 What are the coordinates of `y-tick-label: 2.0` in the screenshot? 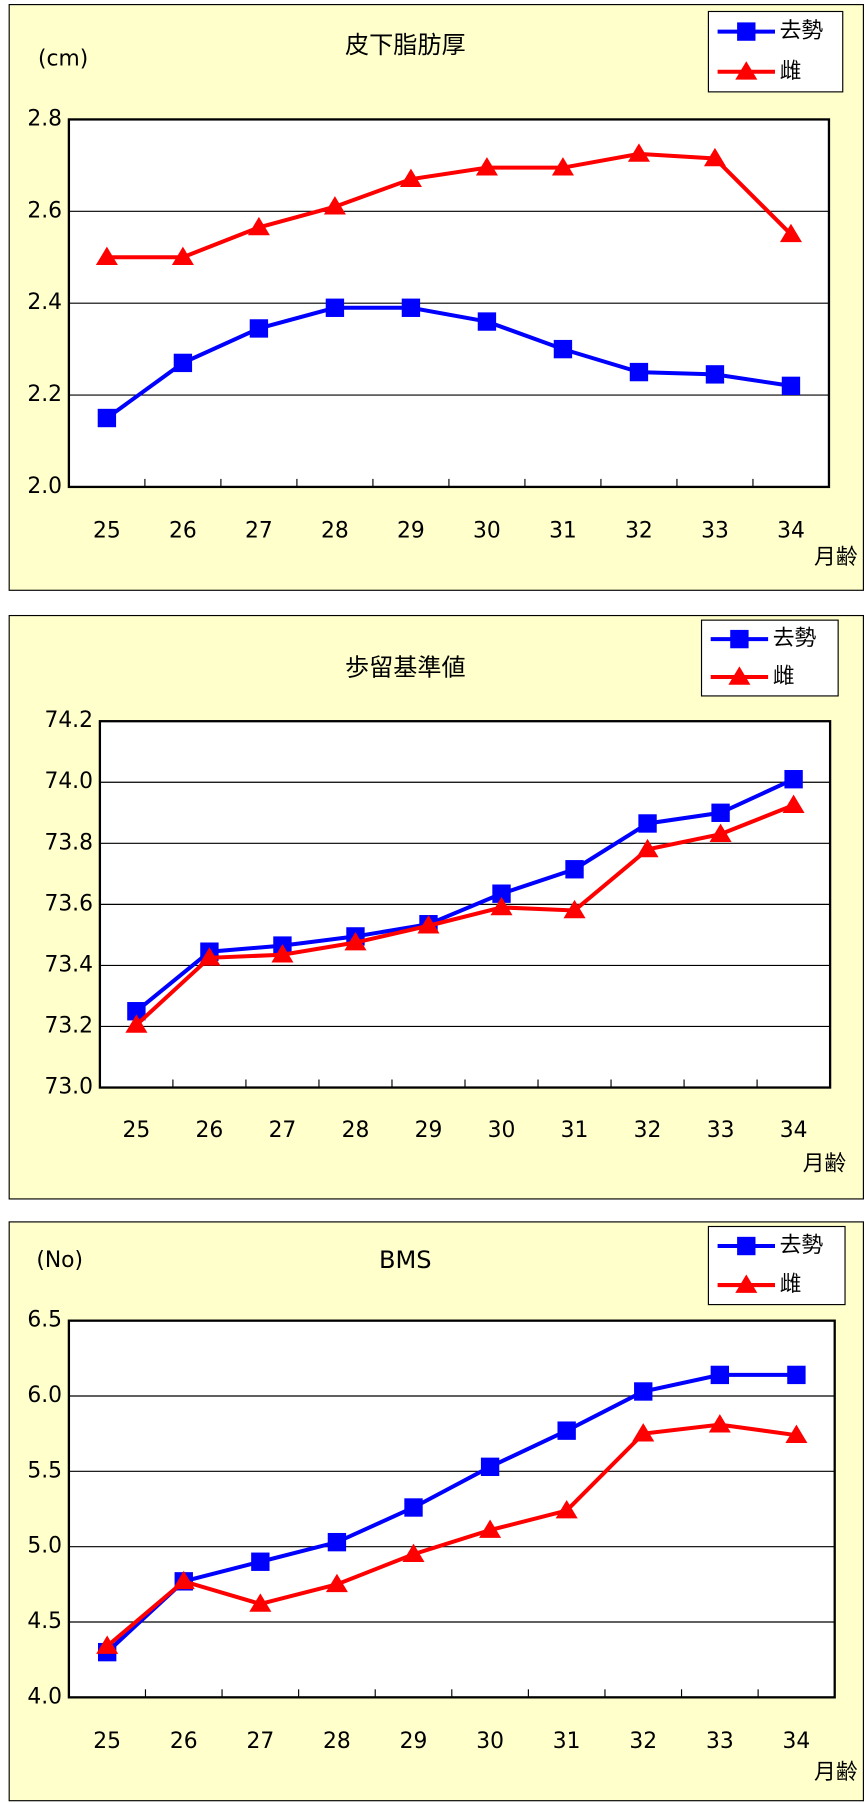 It's located at (44, 486).